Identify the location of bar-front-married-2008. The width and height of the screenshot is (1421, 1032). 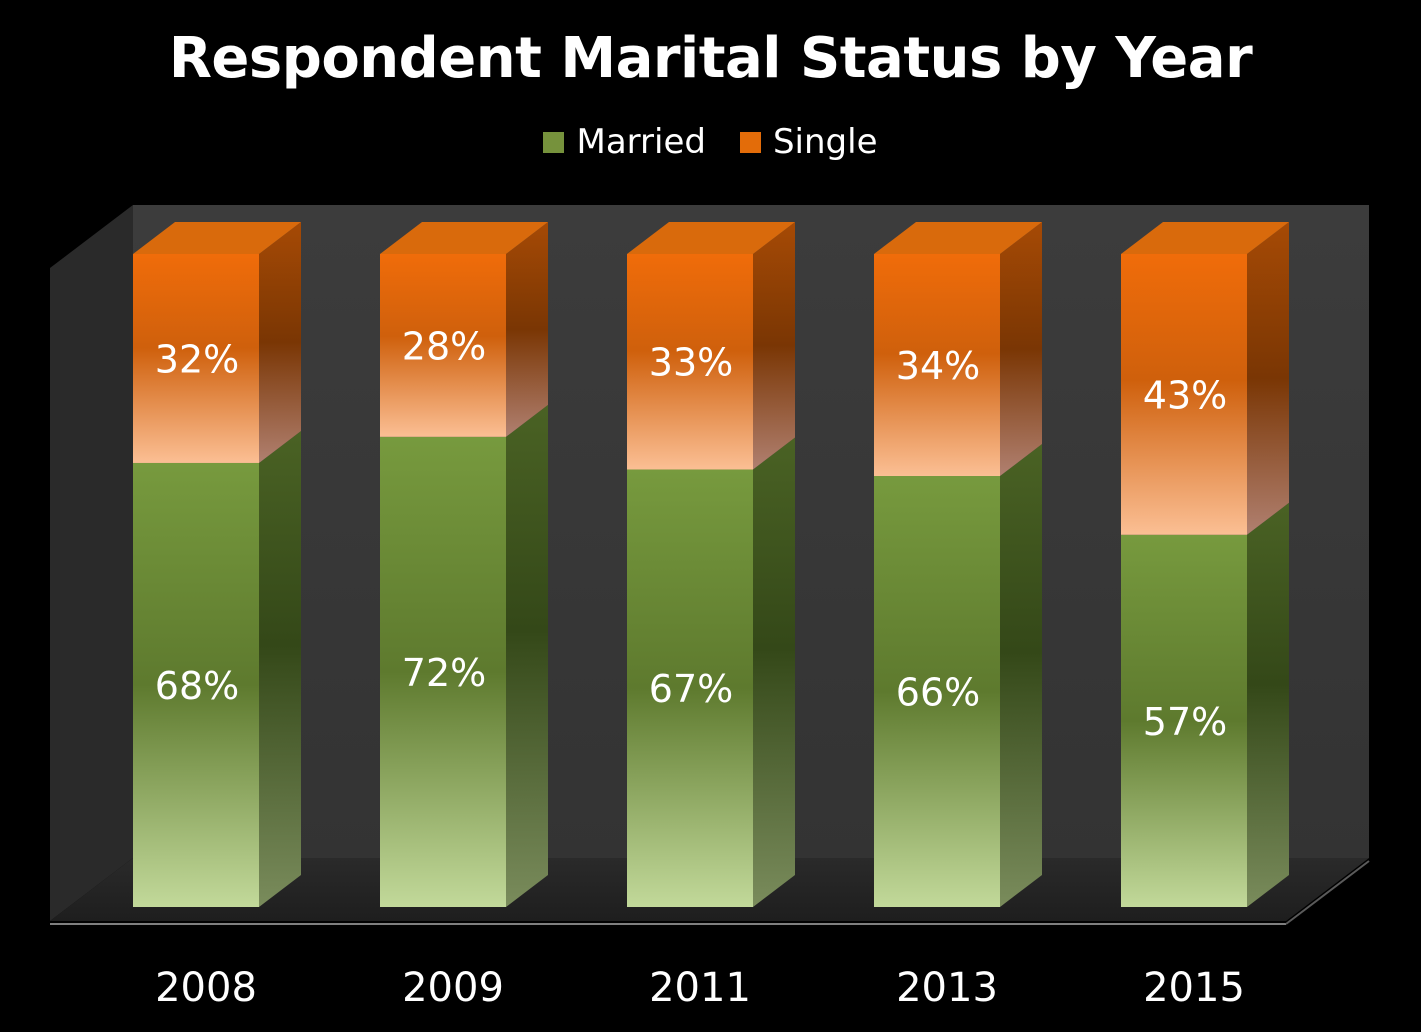
(196, 684).